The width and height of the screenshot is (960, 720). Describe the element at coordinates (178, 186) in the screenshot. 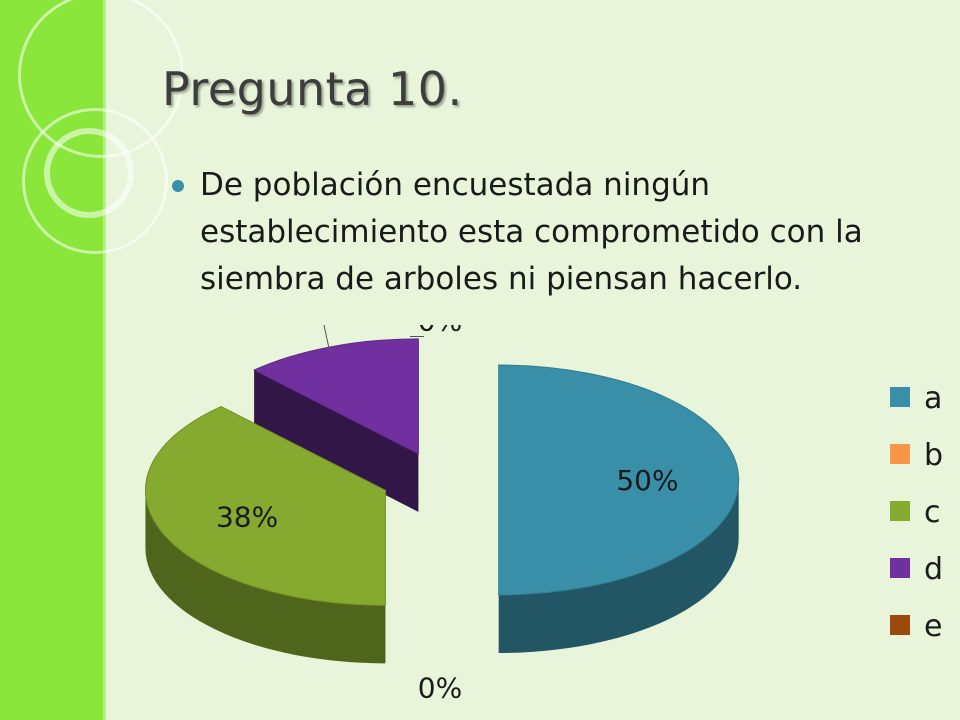

I see `bullet-dot-icon` at that location.